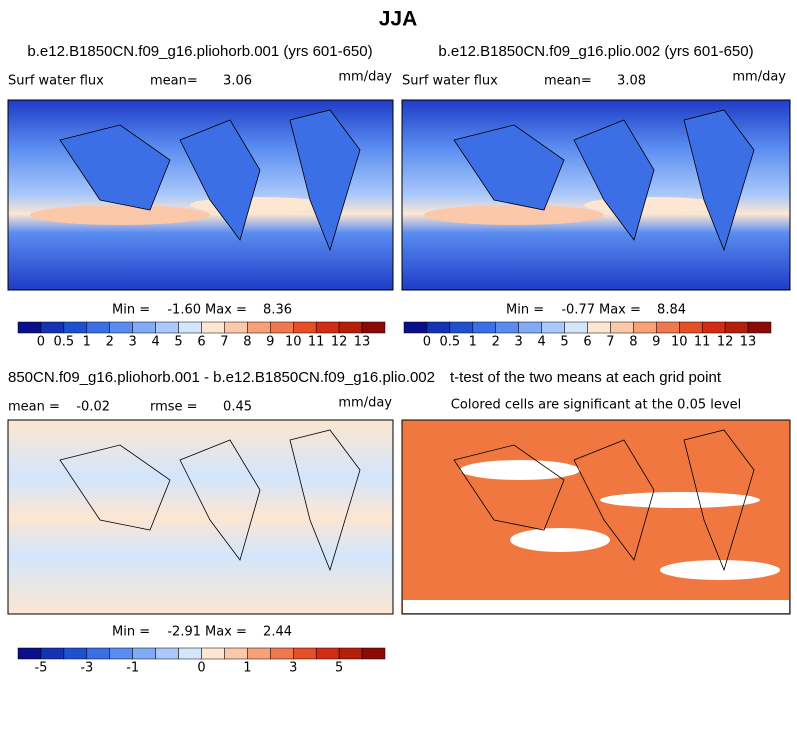  Describe the element at coordinates (86, 668) in the screenshot. I see `colorbar-label: -3` at that location.